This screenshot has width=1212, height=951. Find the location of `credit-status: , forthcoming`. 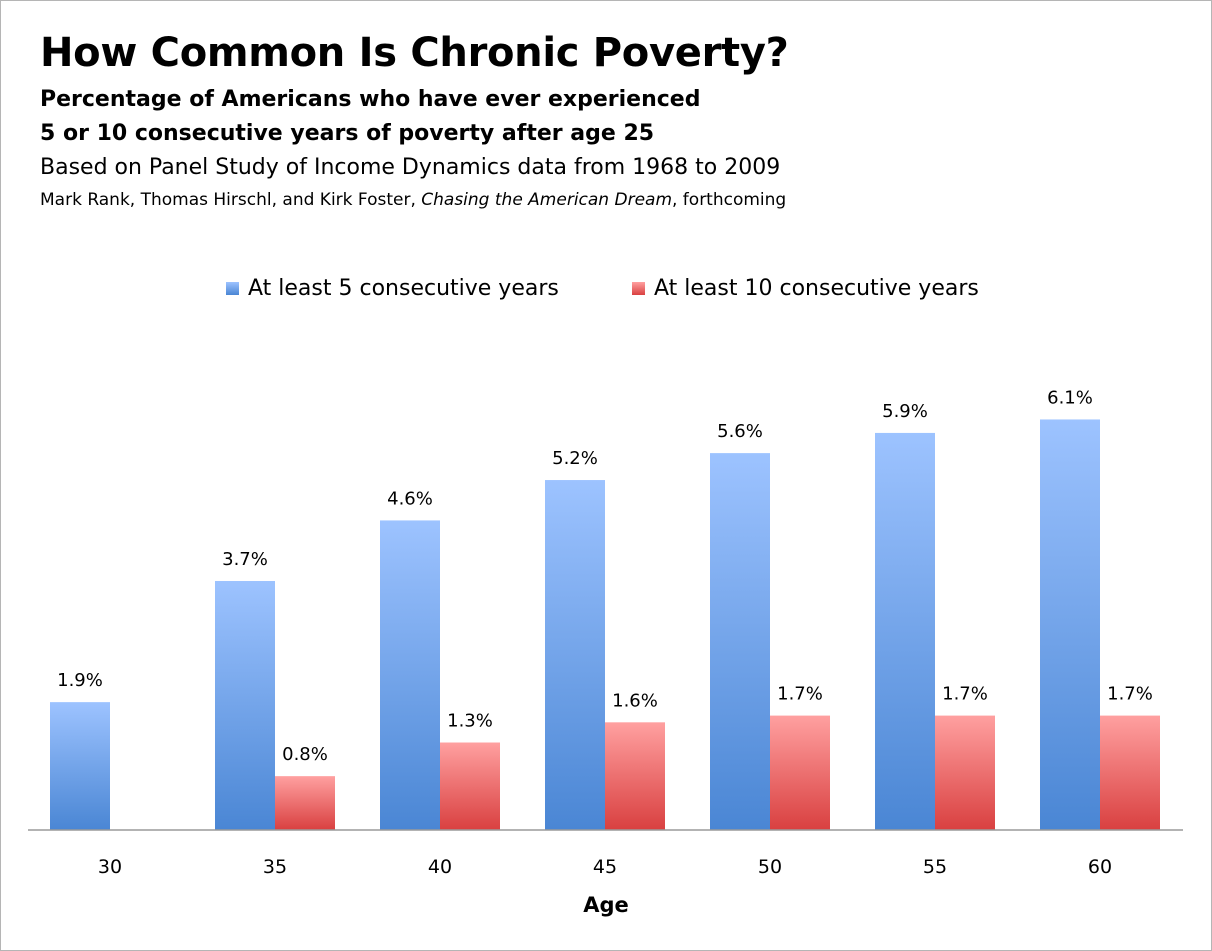

credit-status: , forthcoming is located at coordinates (729, 200).